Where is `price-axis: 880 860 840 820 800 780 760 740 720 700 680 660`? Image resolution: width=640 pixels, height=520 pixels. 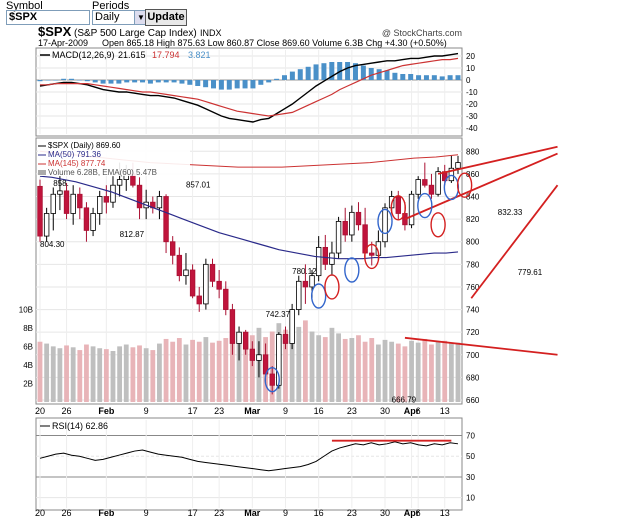 price-axis: 880 860 840 820 800 780 760 740 720 700 680 660 is located at coordinates (473, 276).